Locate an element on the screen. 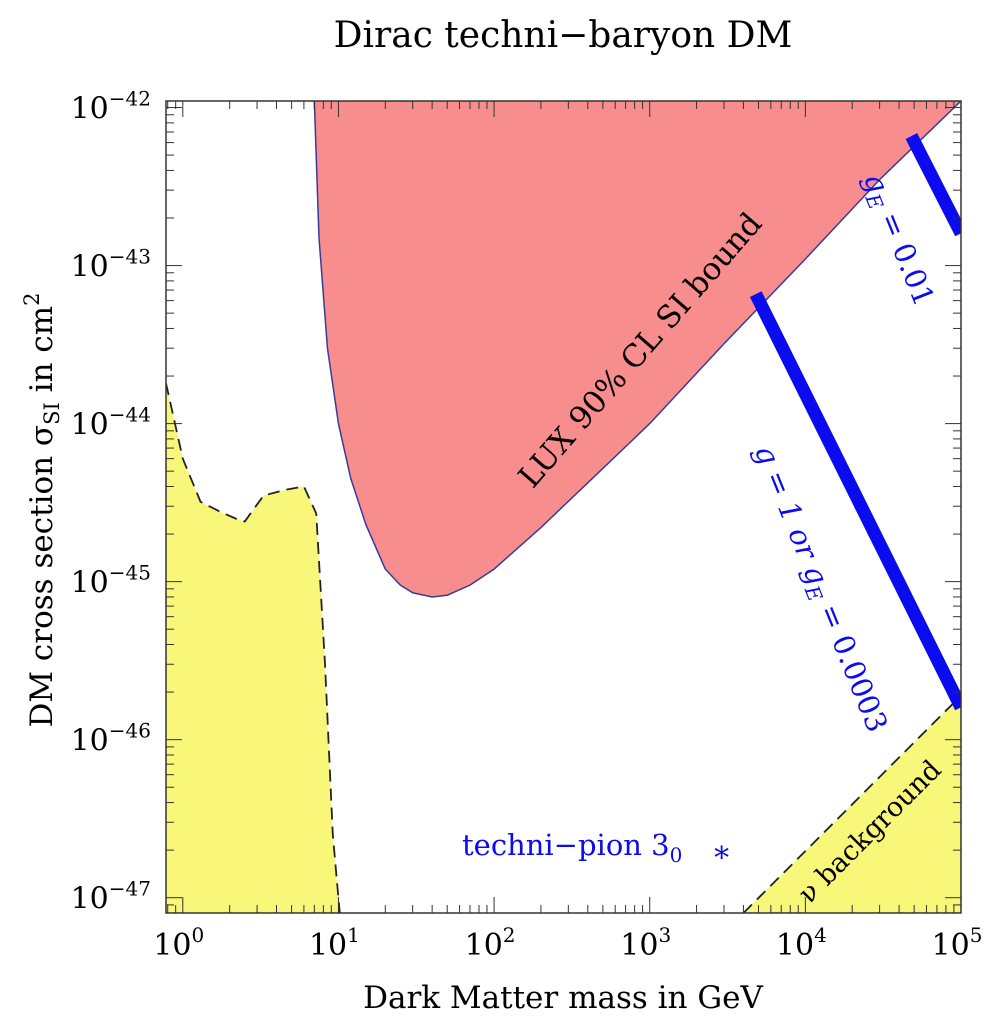  y-tick-label: 10−44 is located at coordinates (111, 423).